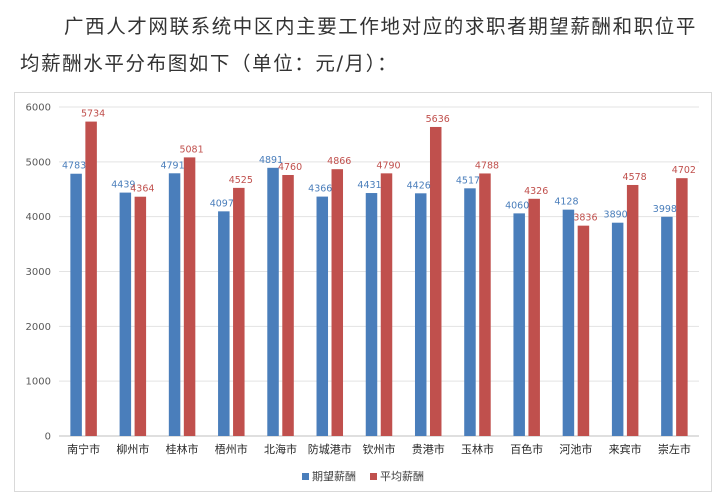 The image size is (716, 494). I want to click on x-category-label: 来宾市, so click(625, 449).